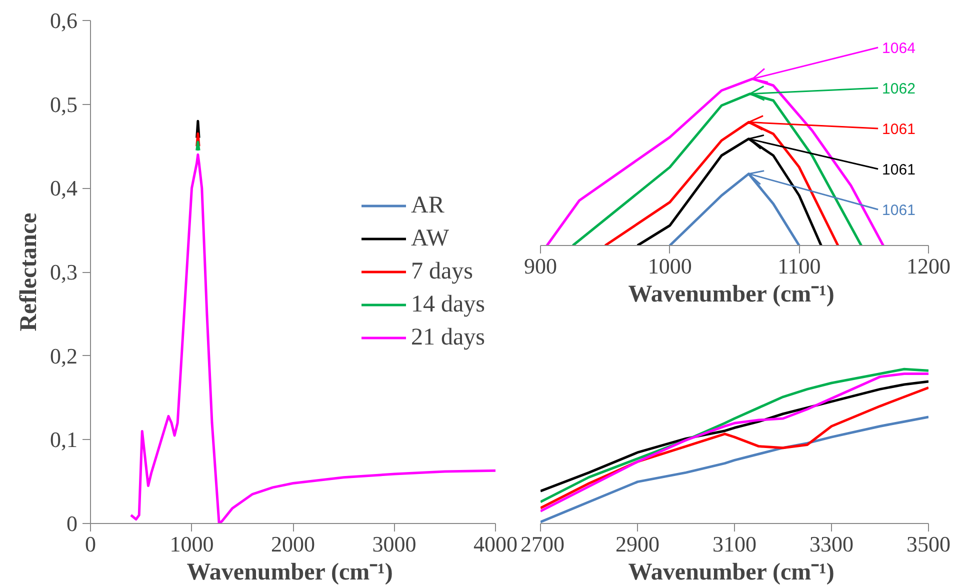 The height and width of the screenshot is (588, 958). What do you see at coordinates (64, 355) in the screenshot?
I see `y-tick-label: 0,2` at bounding box center [64, 355].